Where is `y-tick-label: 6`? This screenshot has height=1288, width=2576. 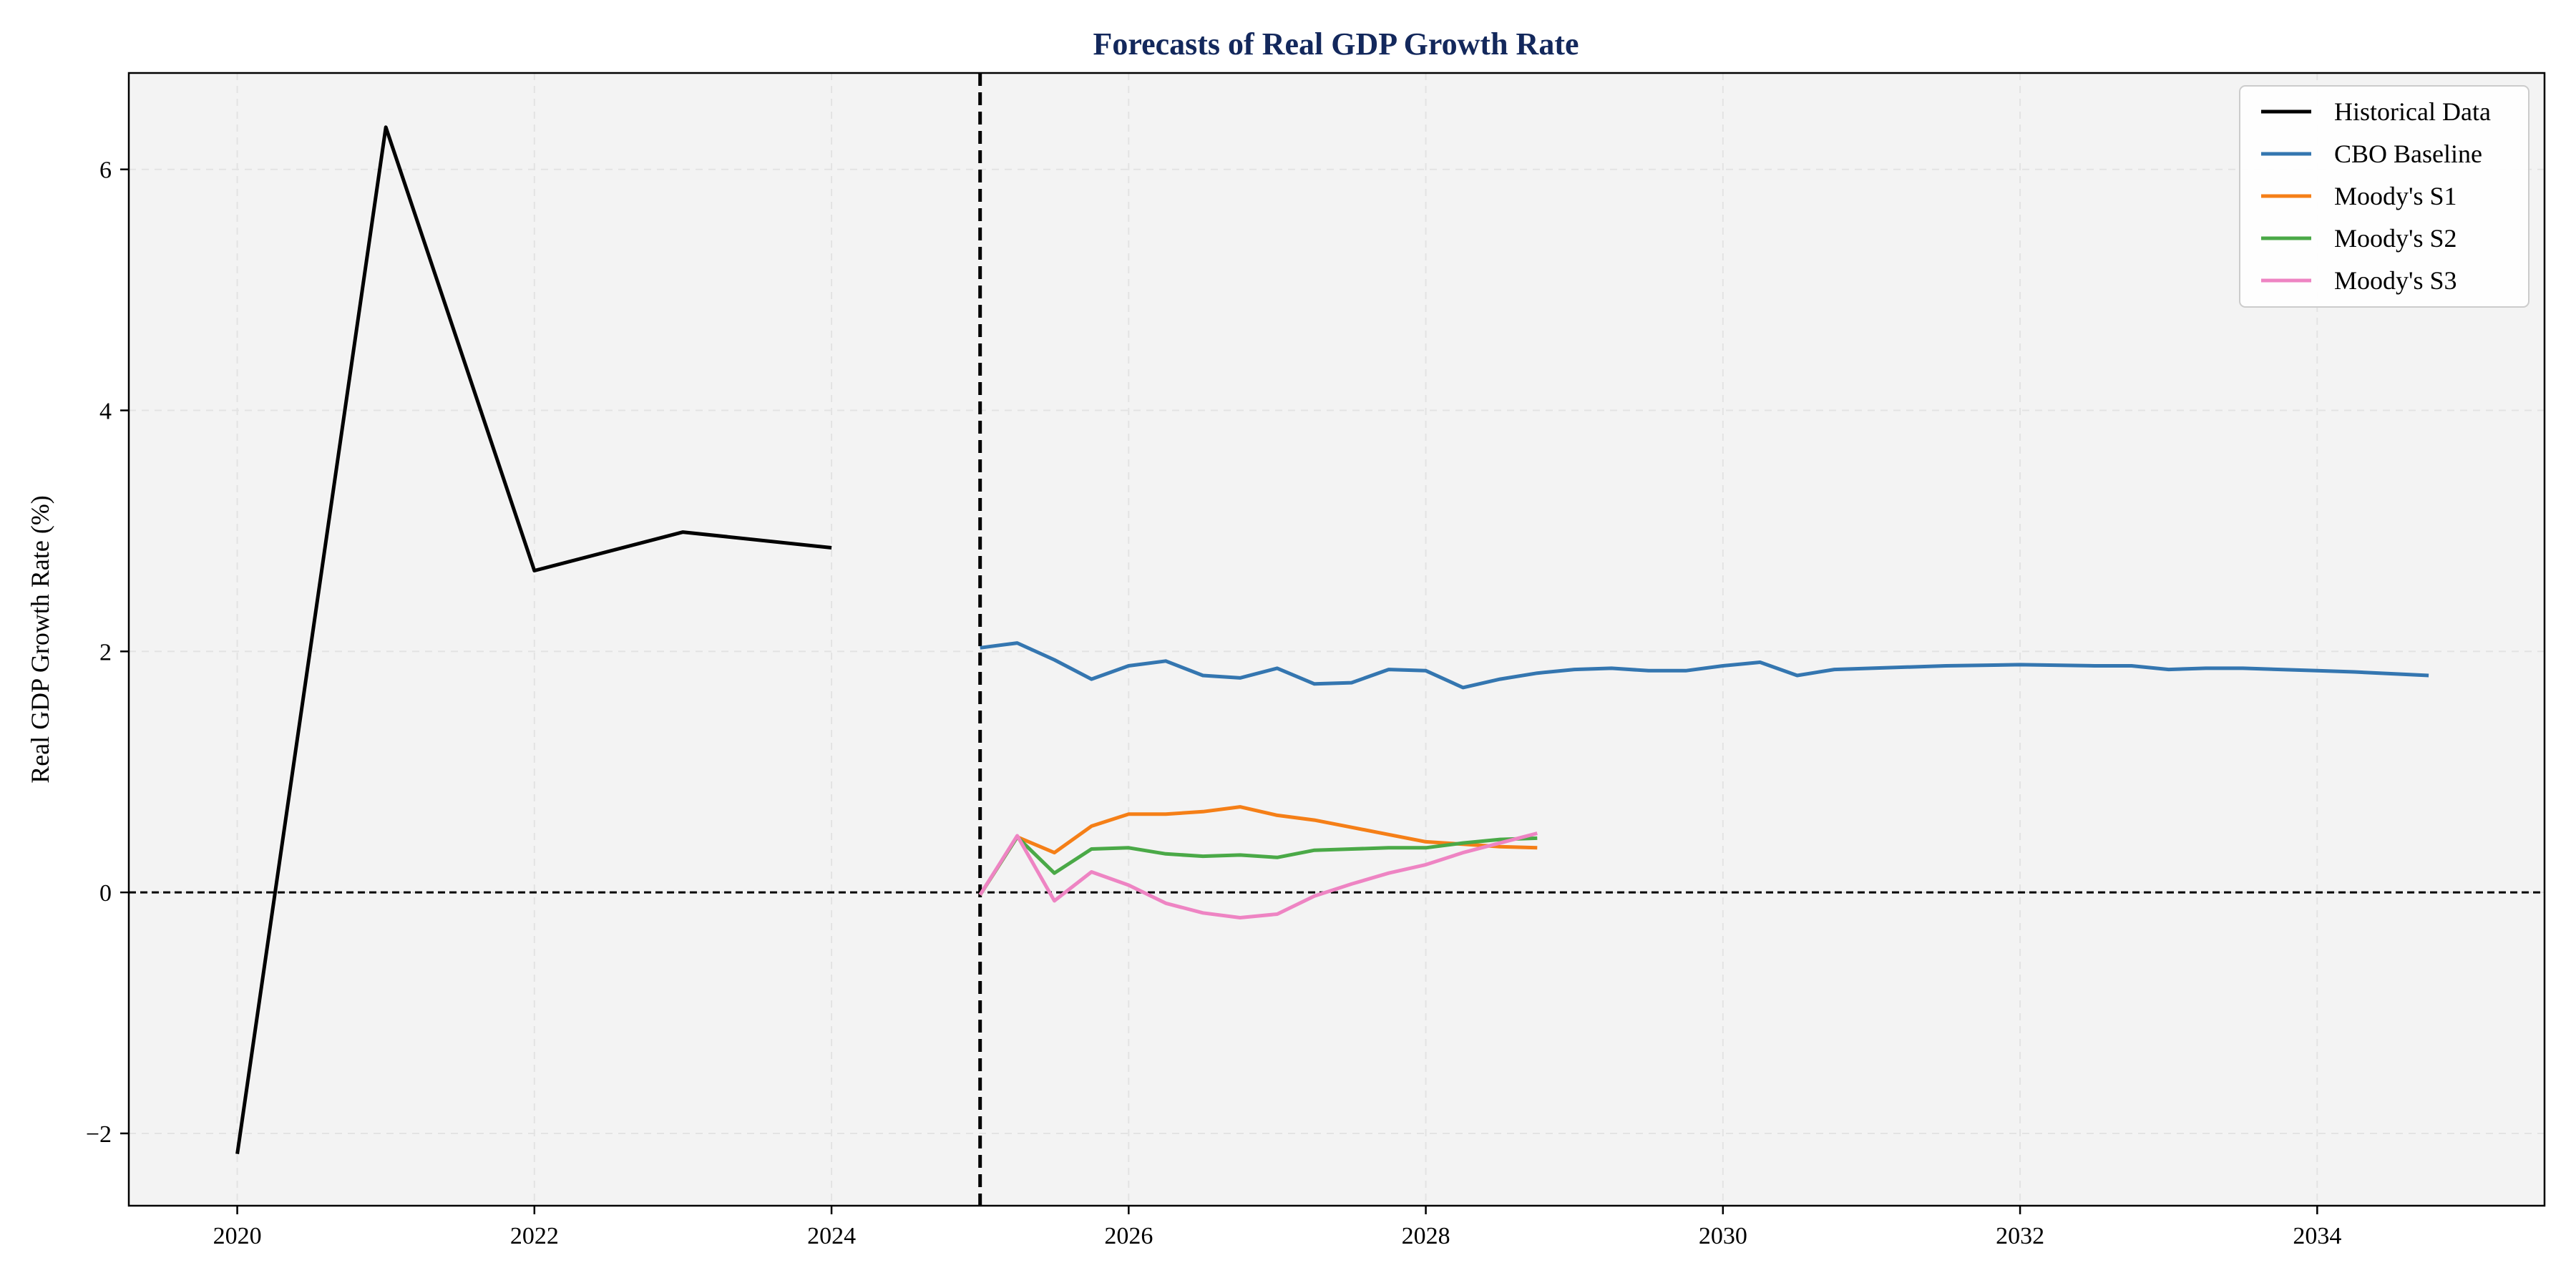
y-tick-label: 6 is located at coordinates (105, 170).